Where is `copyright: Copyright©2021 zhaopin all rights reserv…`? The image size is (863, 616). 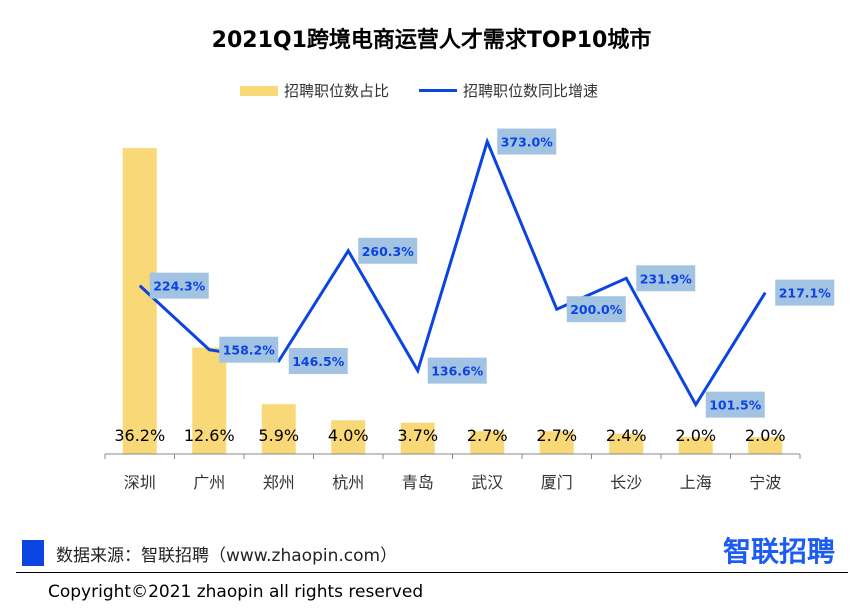 copyright: Copyright©2021 zhaopin all rights reserv… is located at coordinates (236, 592).